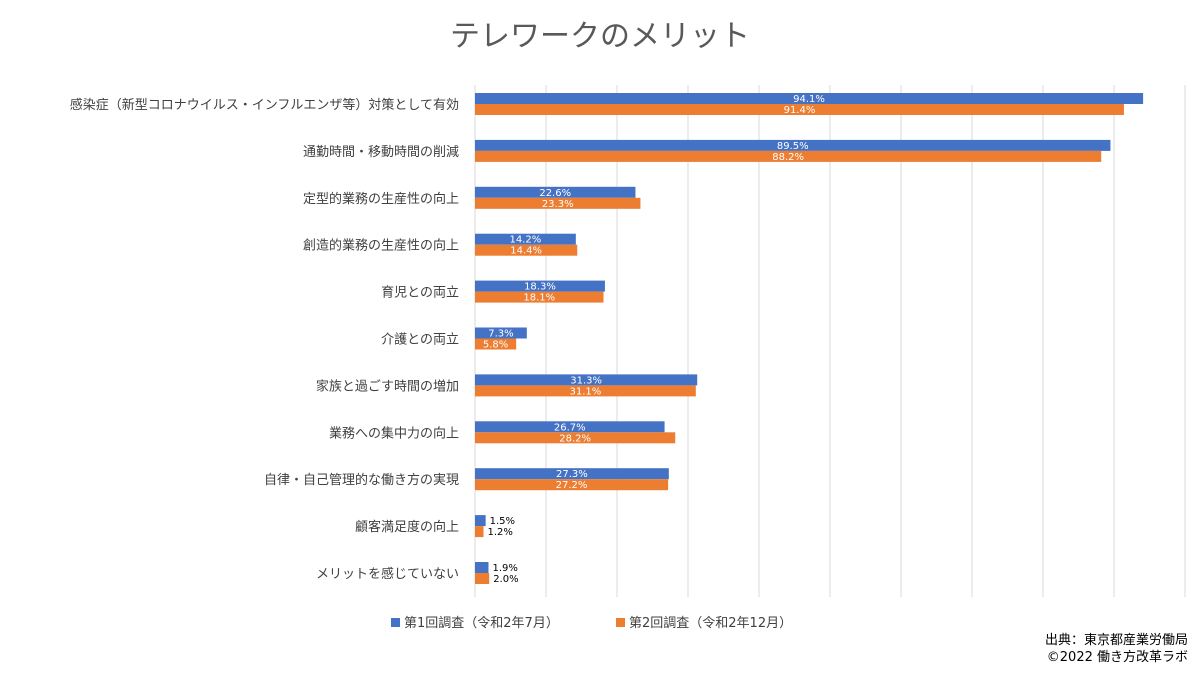  I want to click on data-label: 1.9%, so click(504, 568).